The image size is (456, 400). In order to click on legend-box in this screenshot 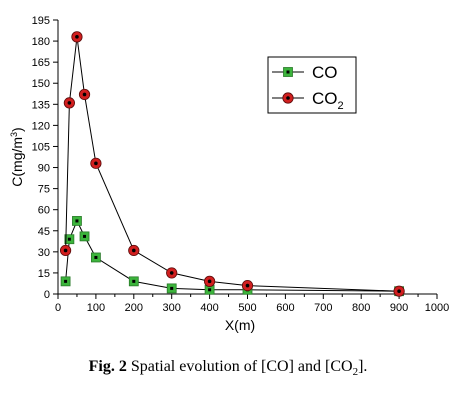, I will do `click(312, 85)`.